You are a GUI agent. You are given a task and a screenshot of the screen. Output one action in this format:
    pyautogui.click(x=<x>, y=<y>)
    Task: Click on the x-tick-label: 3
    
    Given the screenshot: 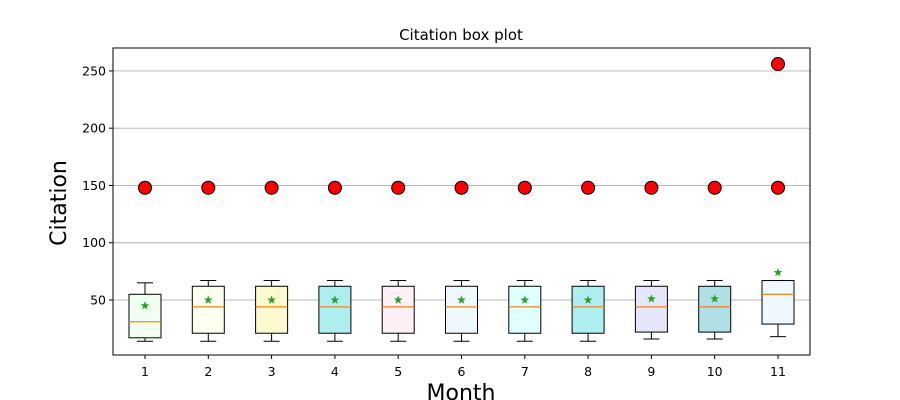 What is the action you would take?
    pyautogui.click(x=272, y=371)
    